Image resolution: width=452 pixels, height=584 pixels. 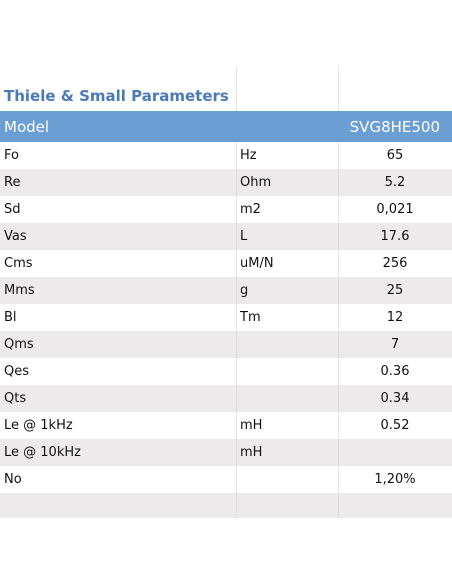 What do you see at coordinates (395, 317) in the screenshot?
I see `param-value: 12` at bounding box center [395, 317].